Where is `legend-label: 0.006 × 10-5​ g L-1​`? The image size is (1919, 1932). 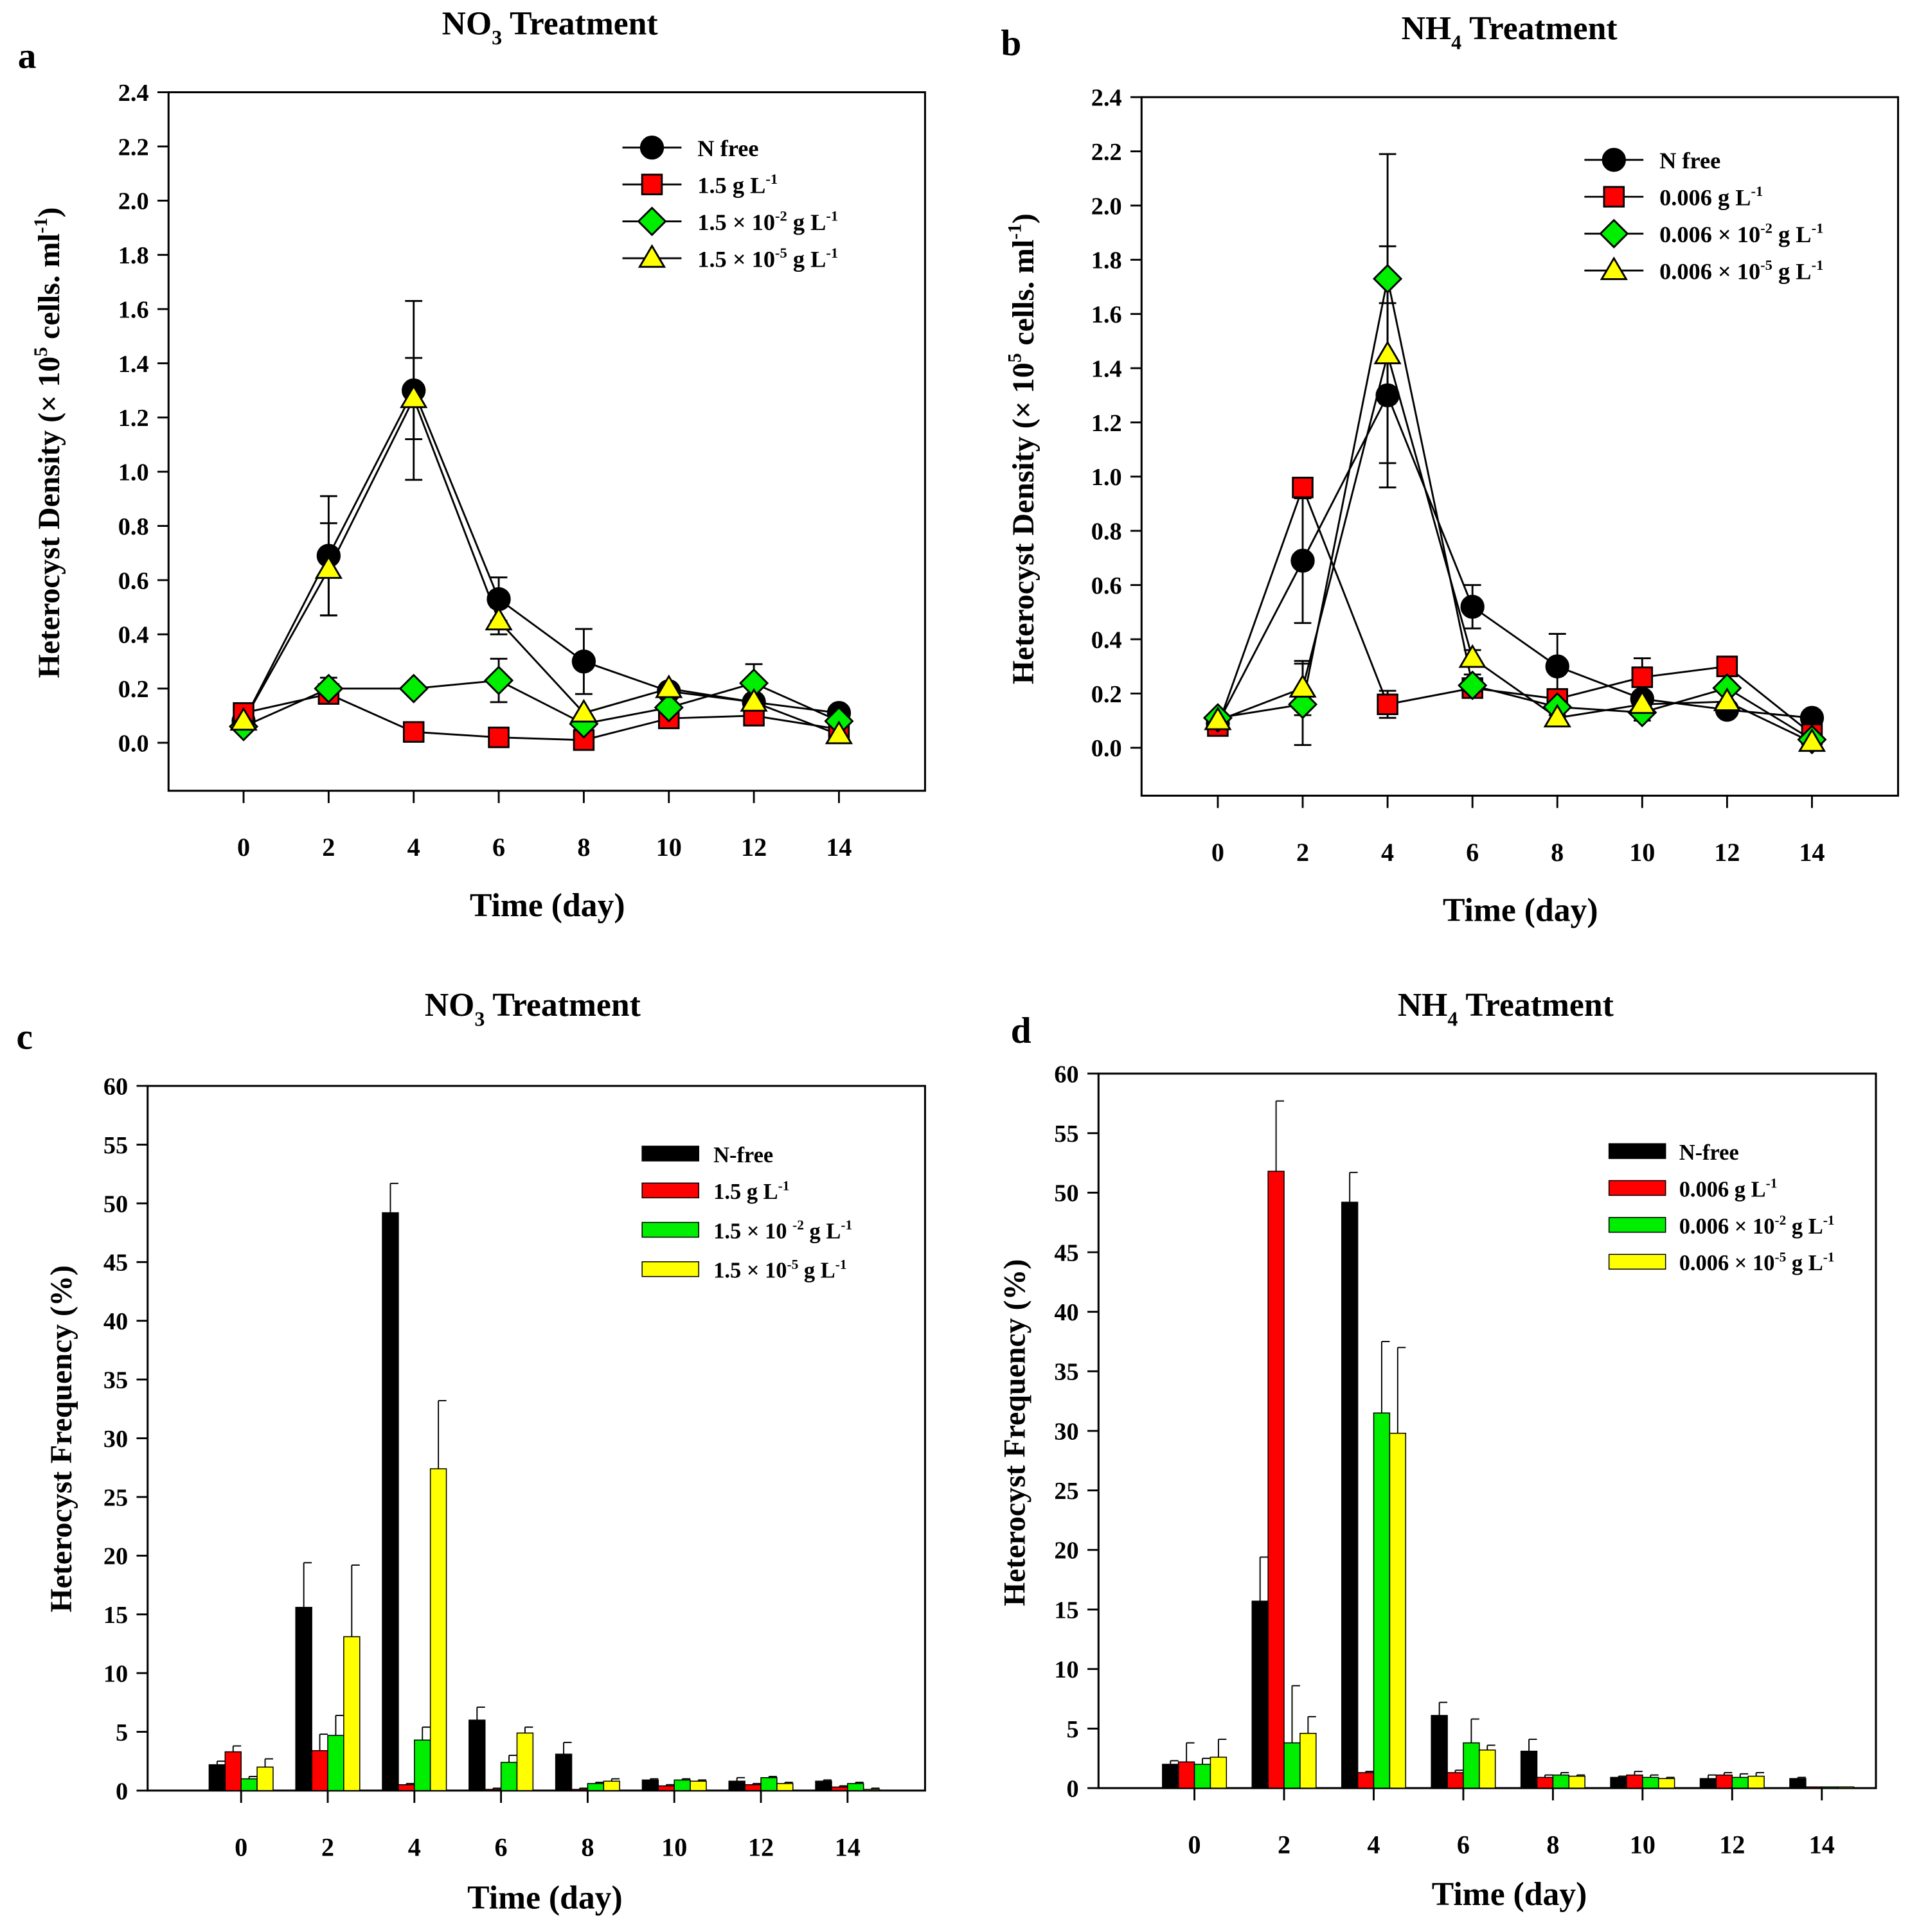 legend-label: 0.006 × 10-5​ g L-1​ is located at coordinates (1741, 271).